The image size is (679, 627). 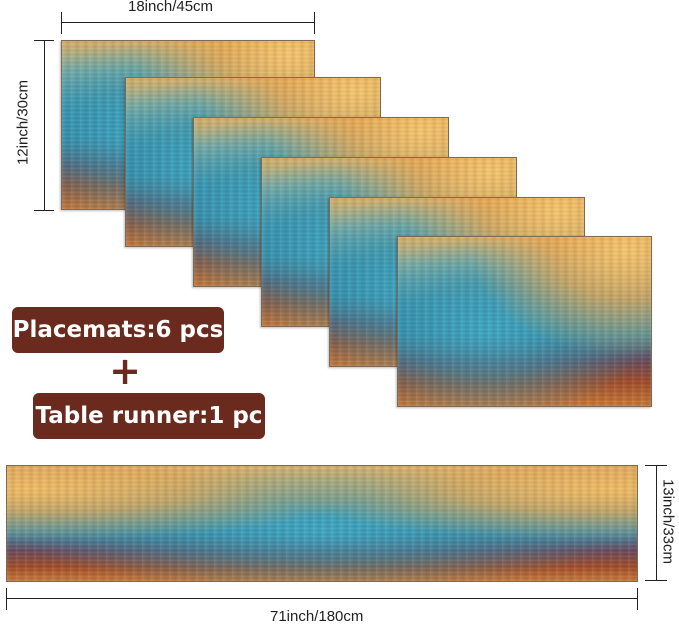 What do you see at coordinates (656, 580) in the screenshot?
I see `runner-height-tick-bottom` at bounding box center [656, 580].